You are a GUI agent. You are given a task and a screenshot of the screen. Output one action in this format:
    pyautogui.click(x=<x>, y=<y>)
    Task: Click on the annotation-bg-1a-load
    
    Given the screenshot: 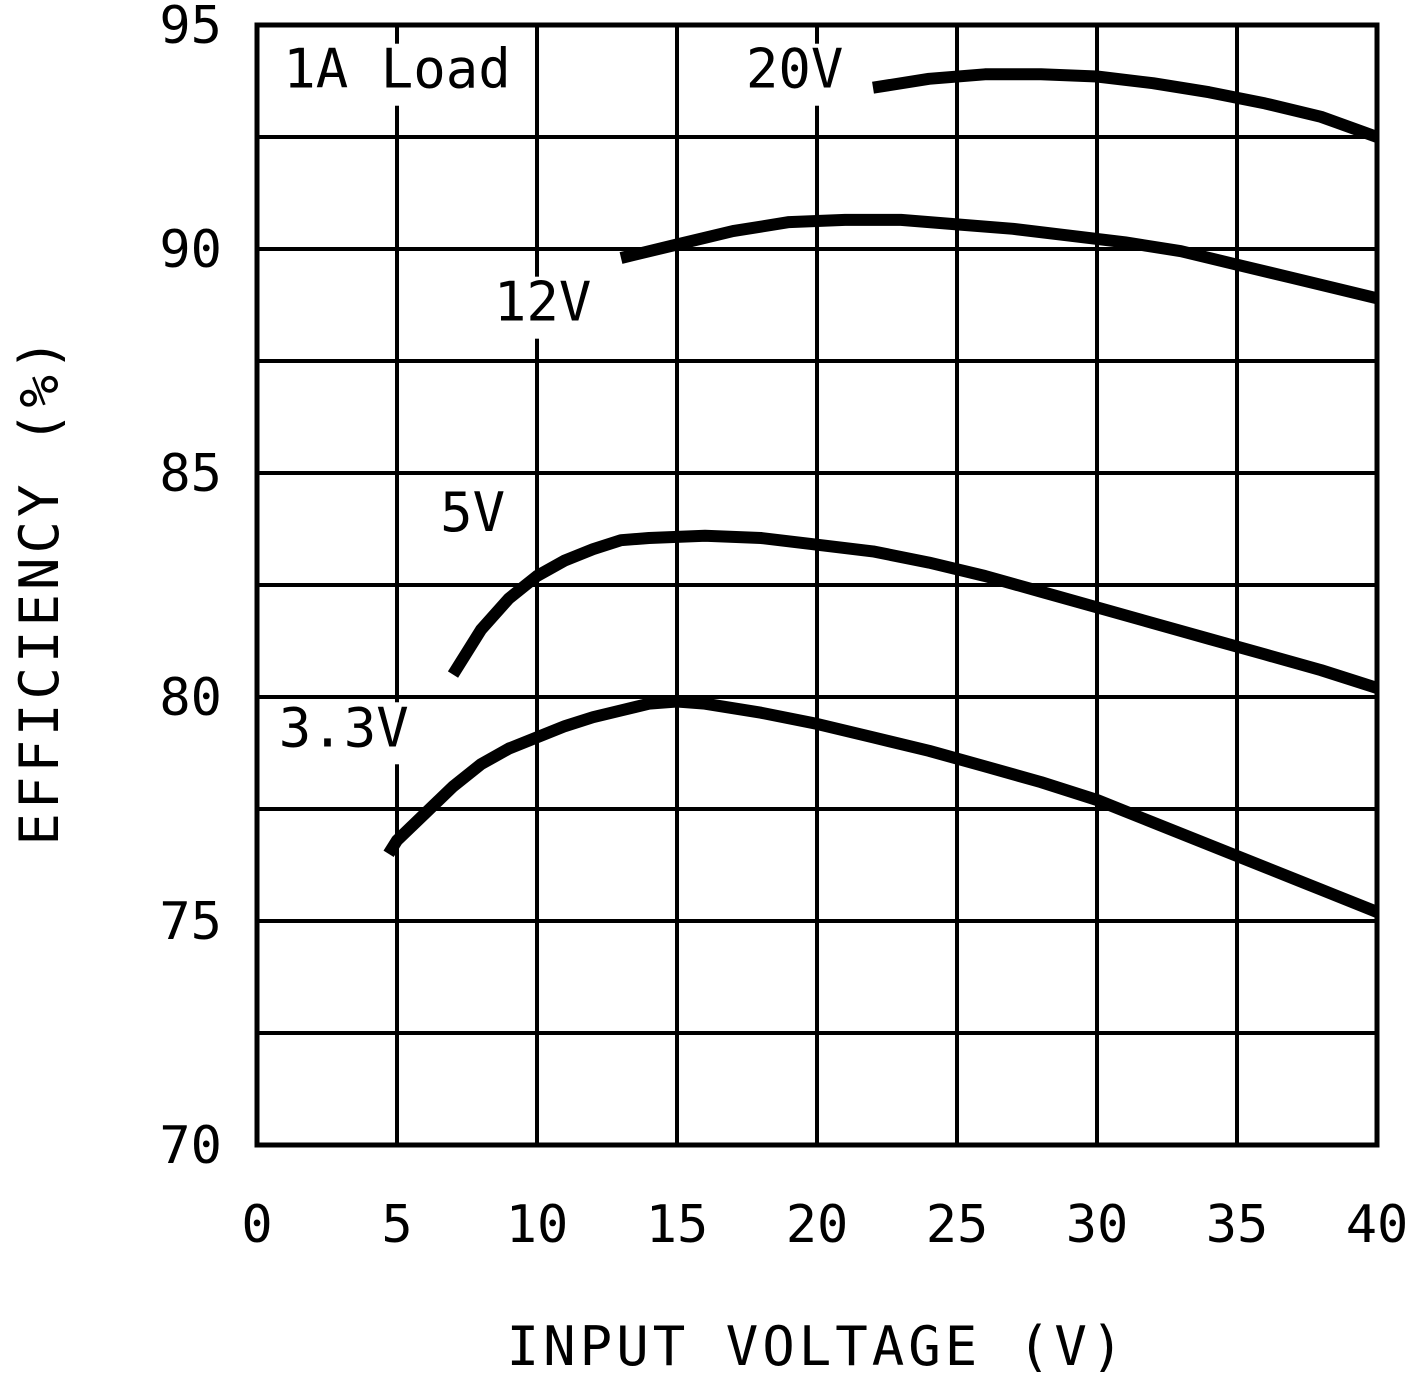 What is the action you would take?
    pyautogui.click(x=397, y=74)
    